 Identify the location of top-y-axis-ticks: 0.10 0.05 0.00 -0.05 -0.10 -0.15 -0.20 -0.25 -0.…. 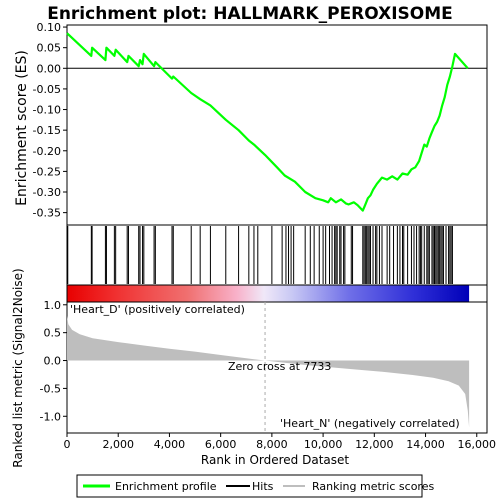
(50, 120).